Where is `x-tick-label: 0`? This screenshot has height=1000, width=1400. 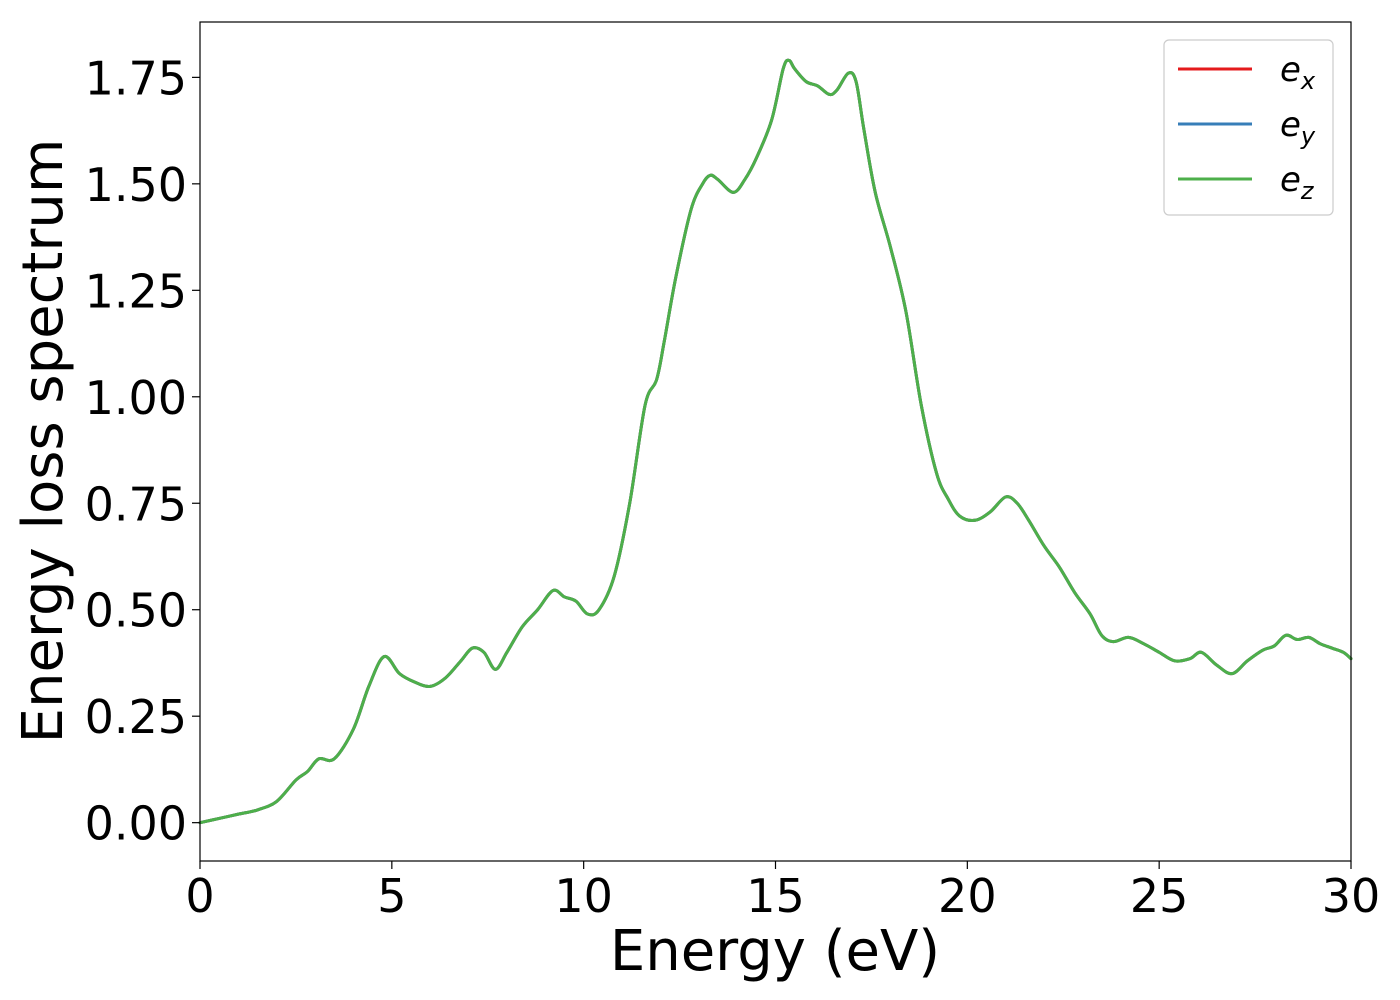 x-tick-label: 0 is located at coordinates (199, 896).